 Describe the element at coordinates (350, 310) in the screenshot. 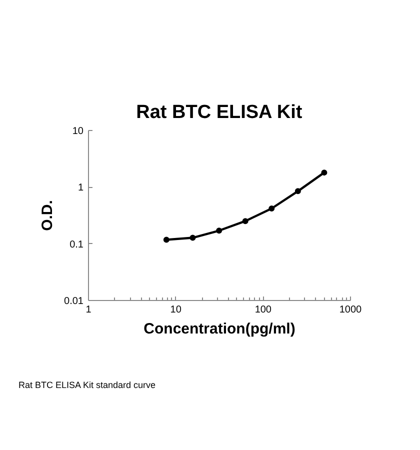

I see `x-tick-label: 1000` at that location.